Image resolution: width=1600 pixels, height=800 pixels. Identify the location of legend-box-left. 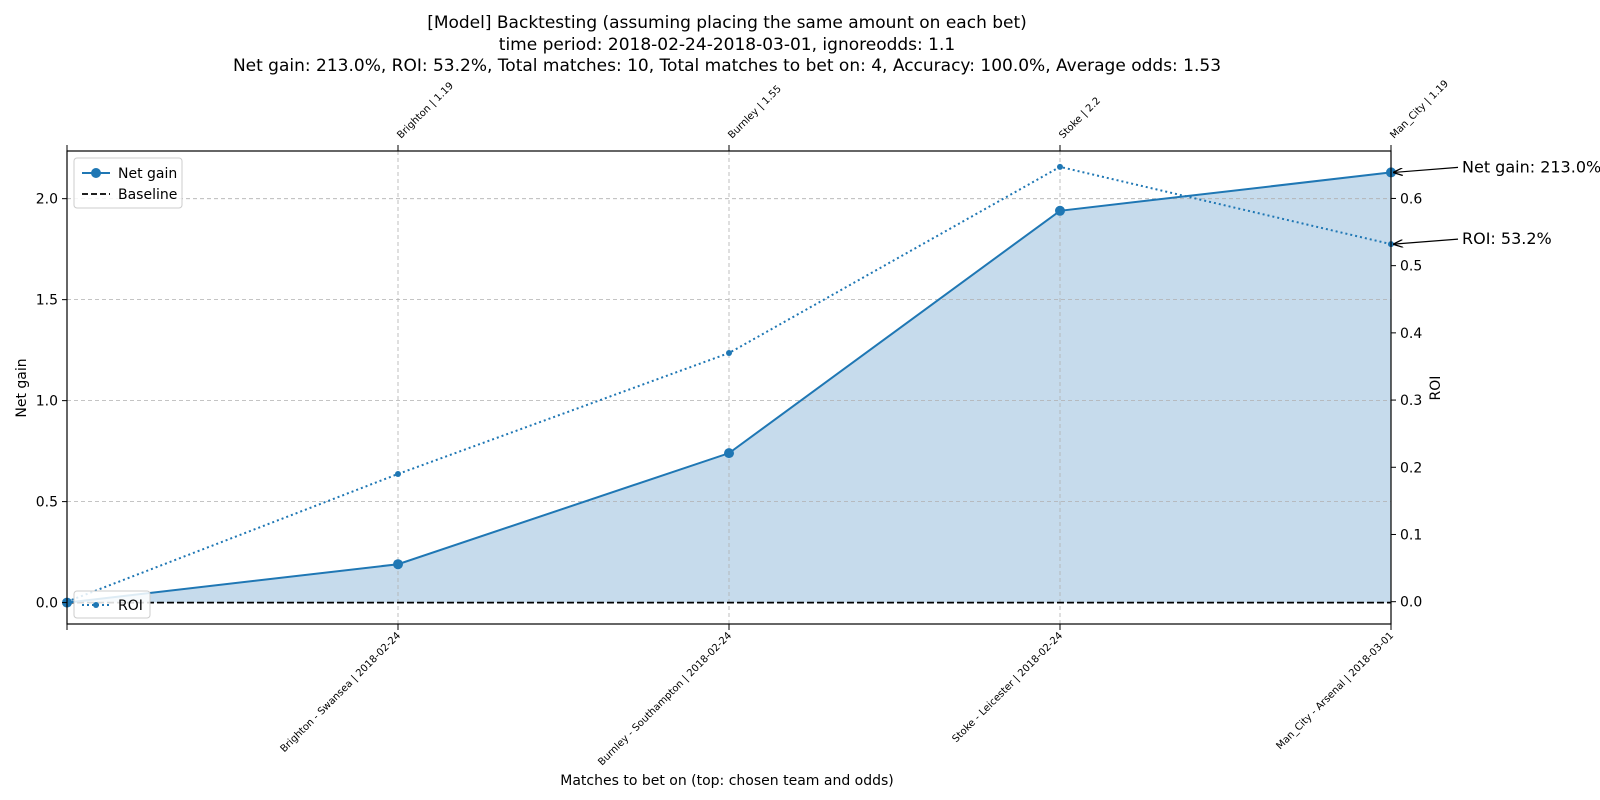
(128, 183).